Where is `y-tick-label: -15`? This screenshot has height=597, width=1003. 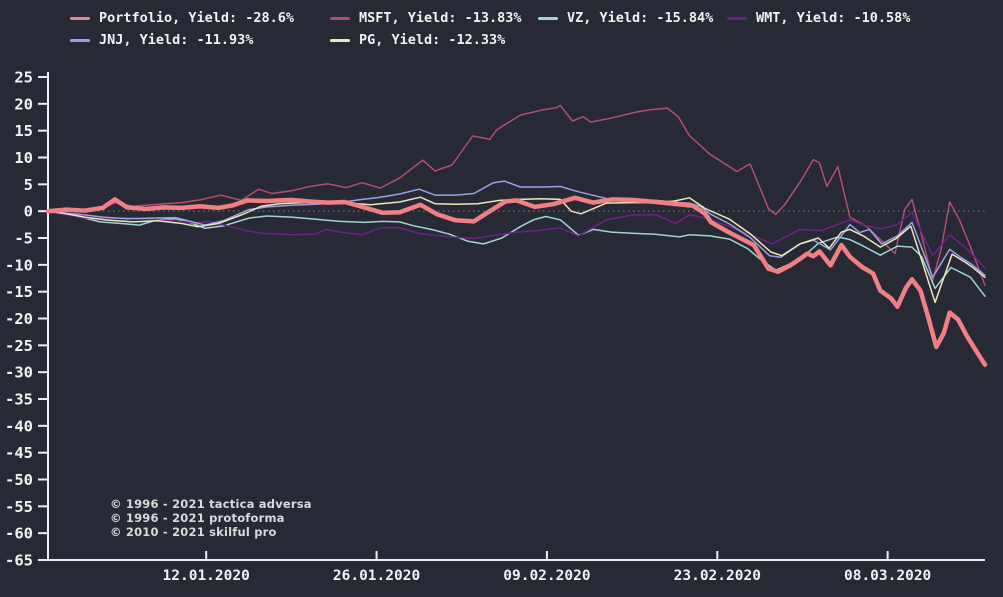 y-tick-label: -15 is located at coordinates (19, 292).